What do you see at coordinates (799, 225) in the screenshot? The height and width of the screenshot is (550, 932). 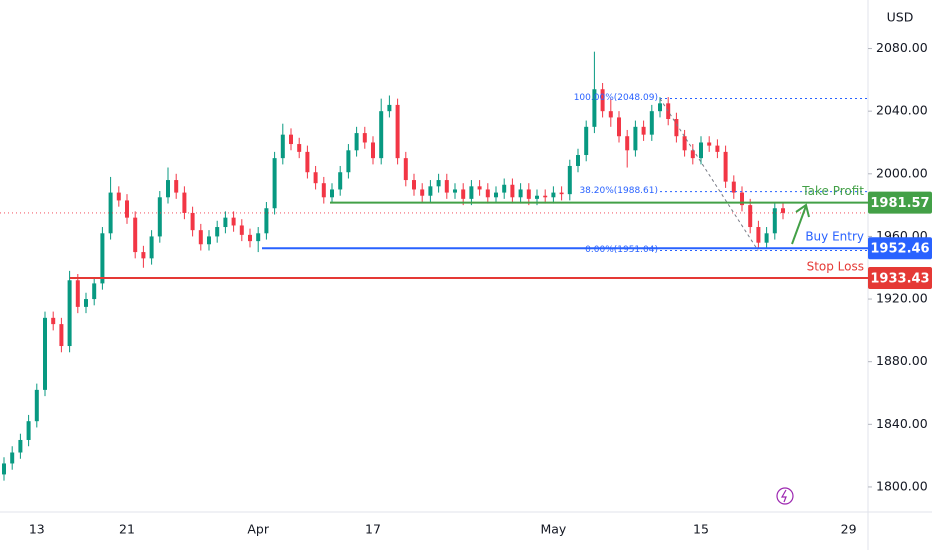 I see `arrow` at bounding box center [799, 225].